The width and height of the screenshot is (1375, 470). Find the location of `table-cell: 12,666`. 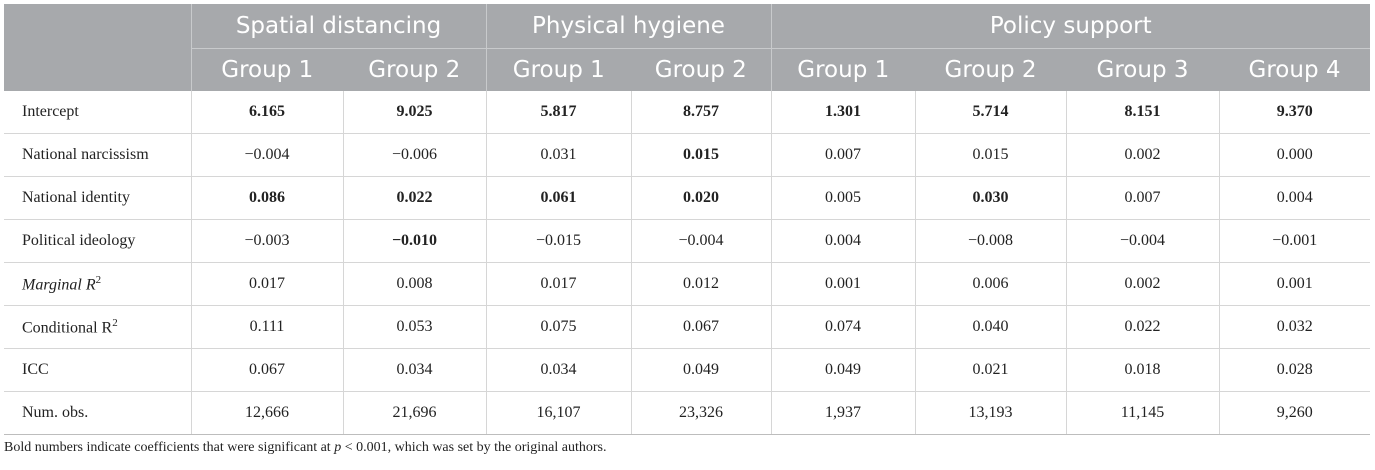

table-cell: 12,666 is located at coordinates (266, 413).